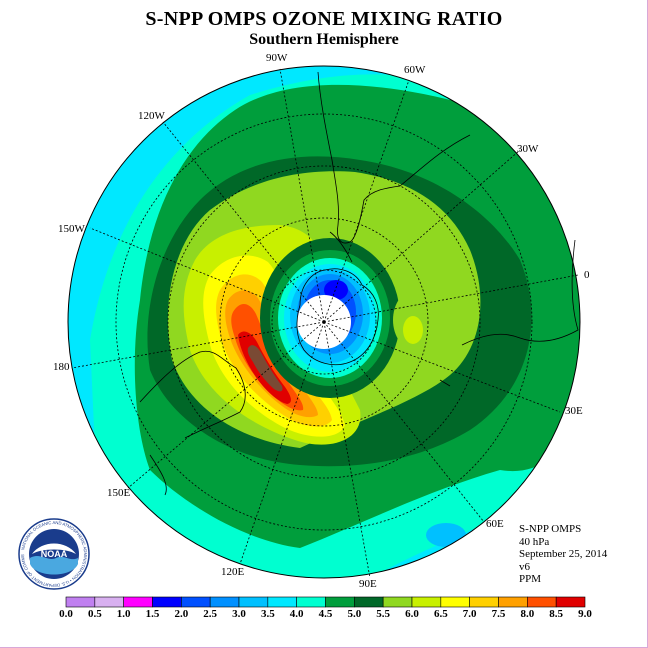 Image resolution: width=648 pixels, height=648 pixels. What do you see at coordinates (324, 39) in the screenshot?
I see `figure-subtitle: Southern Hemisphere` at bounding box center [324, 39].